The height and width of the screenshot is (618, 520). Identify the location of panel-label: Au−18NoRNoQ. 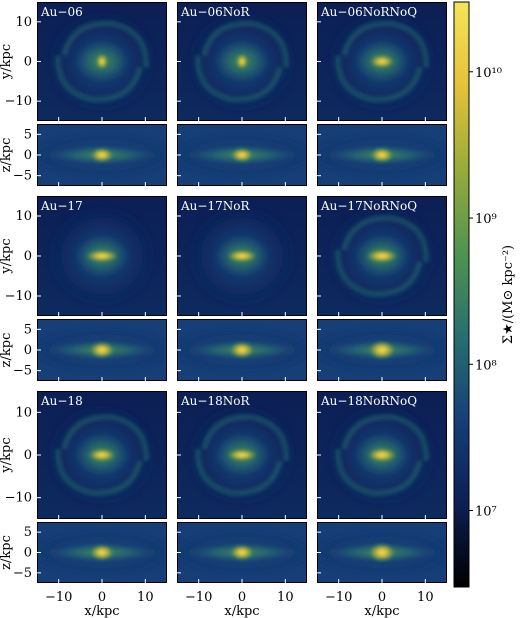
(368, 401).